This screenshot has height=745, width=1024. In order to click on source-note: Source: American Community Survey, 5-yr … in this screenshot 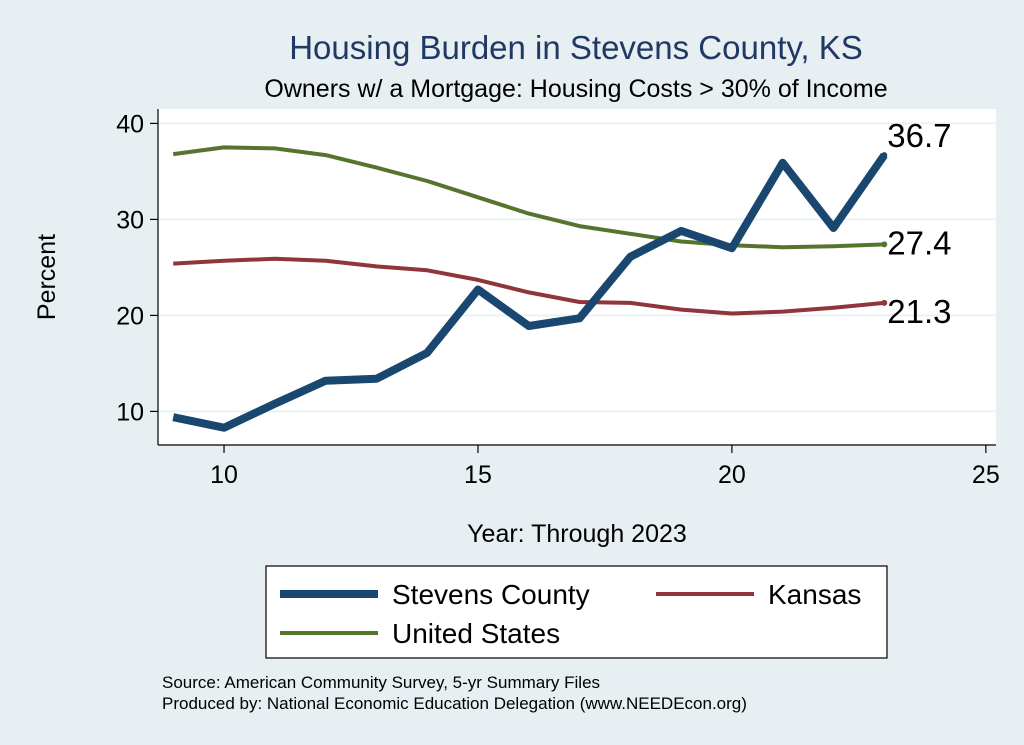, I will do `click(381, 682)`.